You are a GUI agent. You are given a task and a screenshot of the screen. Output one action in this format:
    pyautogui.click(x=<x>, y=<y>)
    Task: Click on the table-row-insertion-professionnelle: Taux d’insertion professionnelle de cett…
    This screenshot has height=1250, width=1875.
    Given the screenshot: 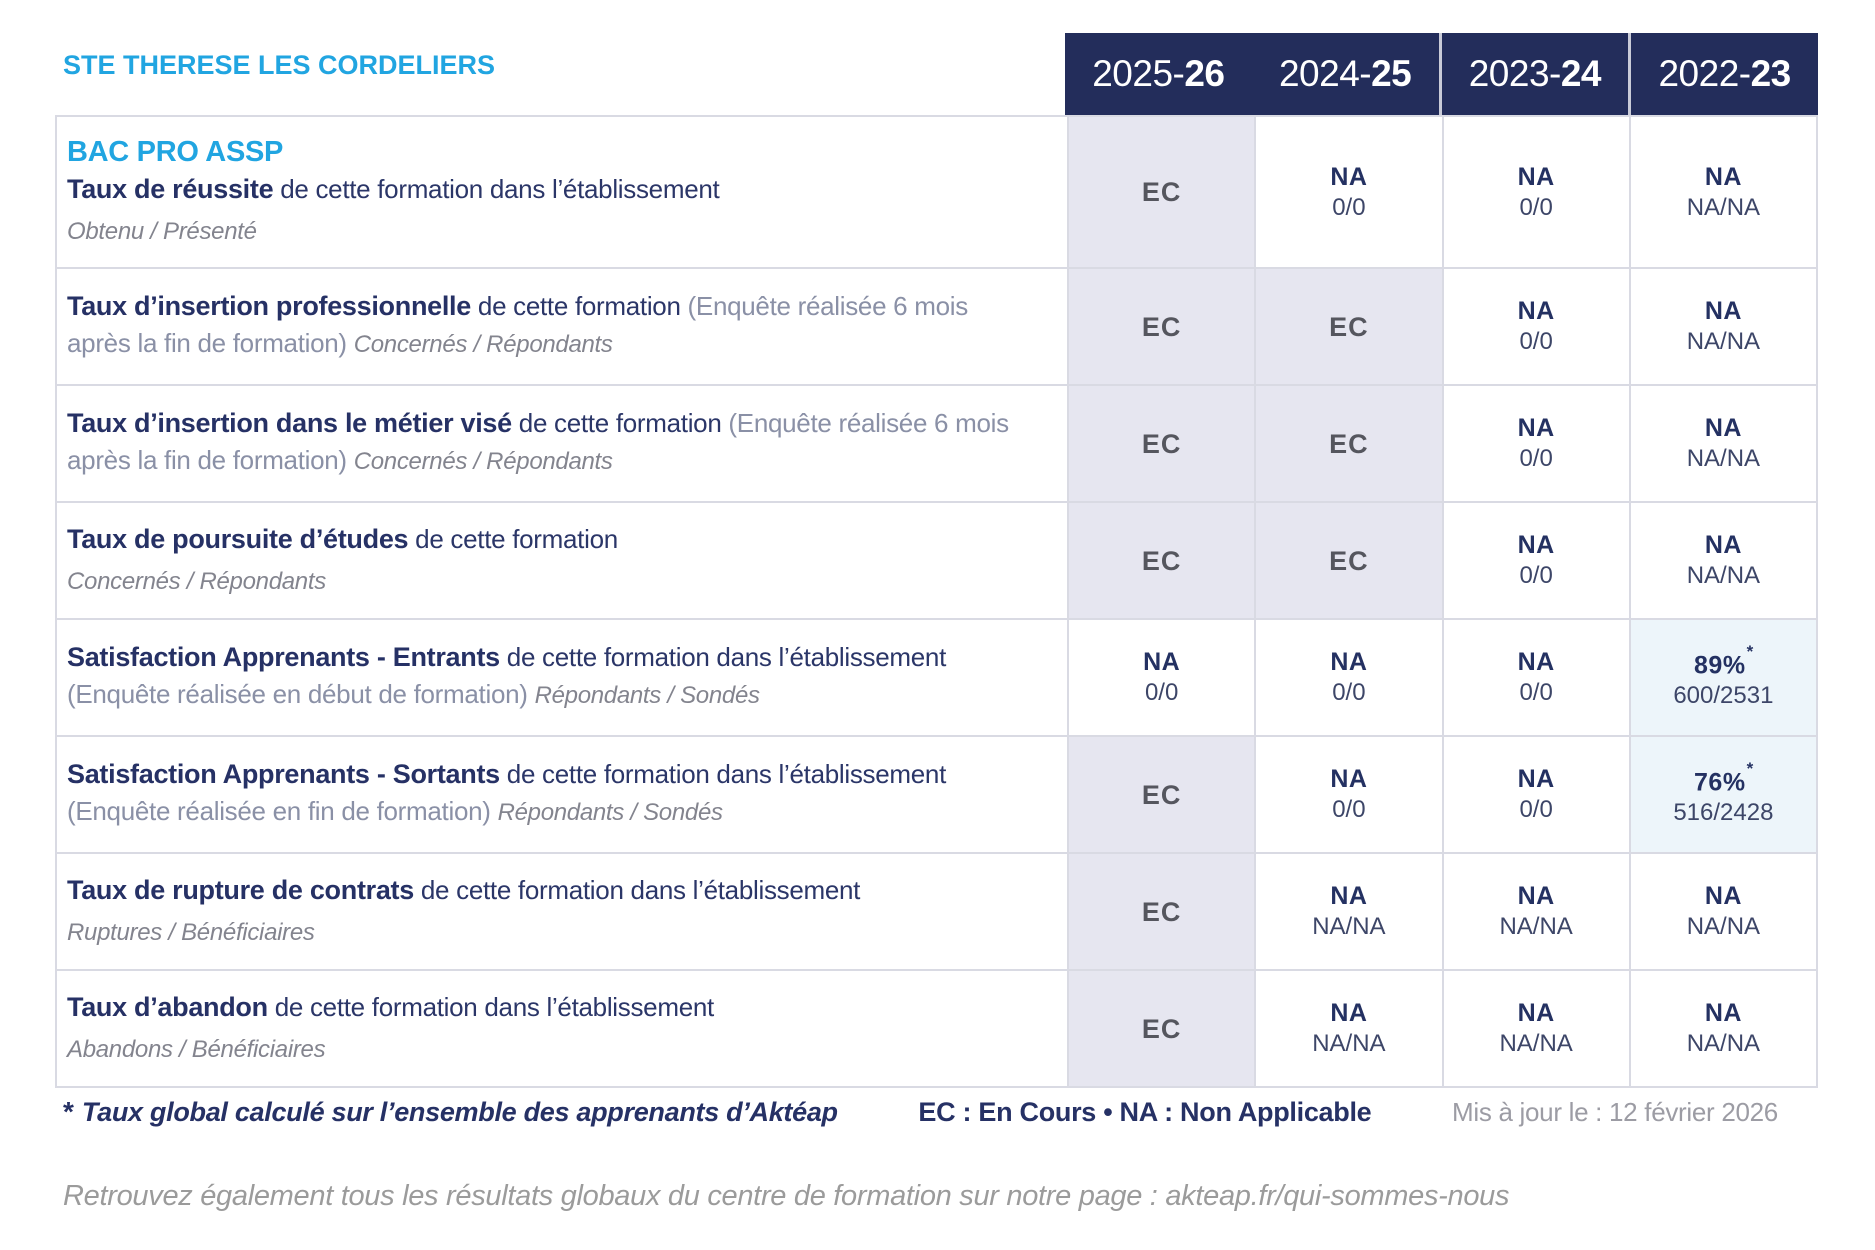 What is the action you would take?
    pyautogui.click(x=936, y=325)
    